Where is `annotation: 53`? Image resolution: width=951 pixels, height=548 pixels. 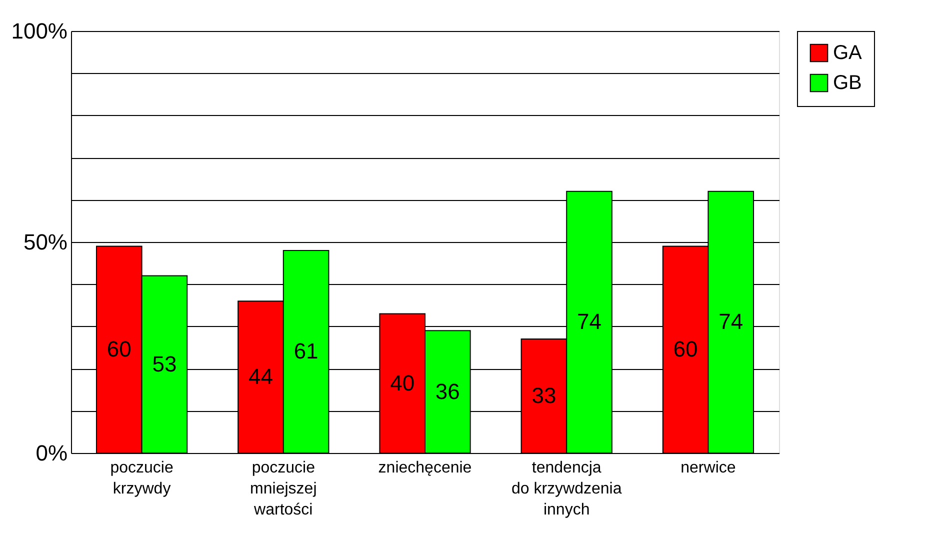 annotation: 53 is located at coordinates (164, 363).